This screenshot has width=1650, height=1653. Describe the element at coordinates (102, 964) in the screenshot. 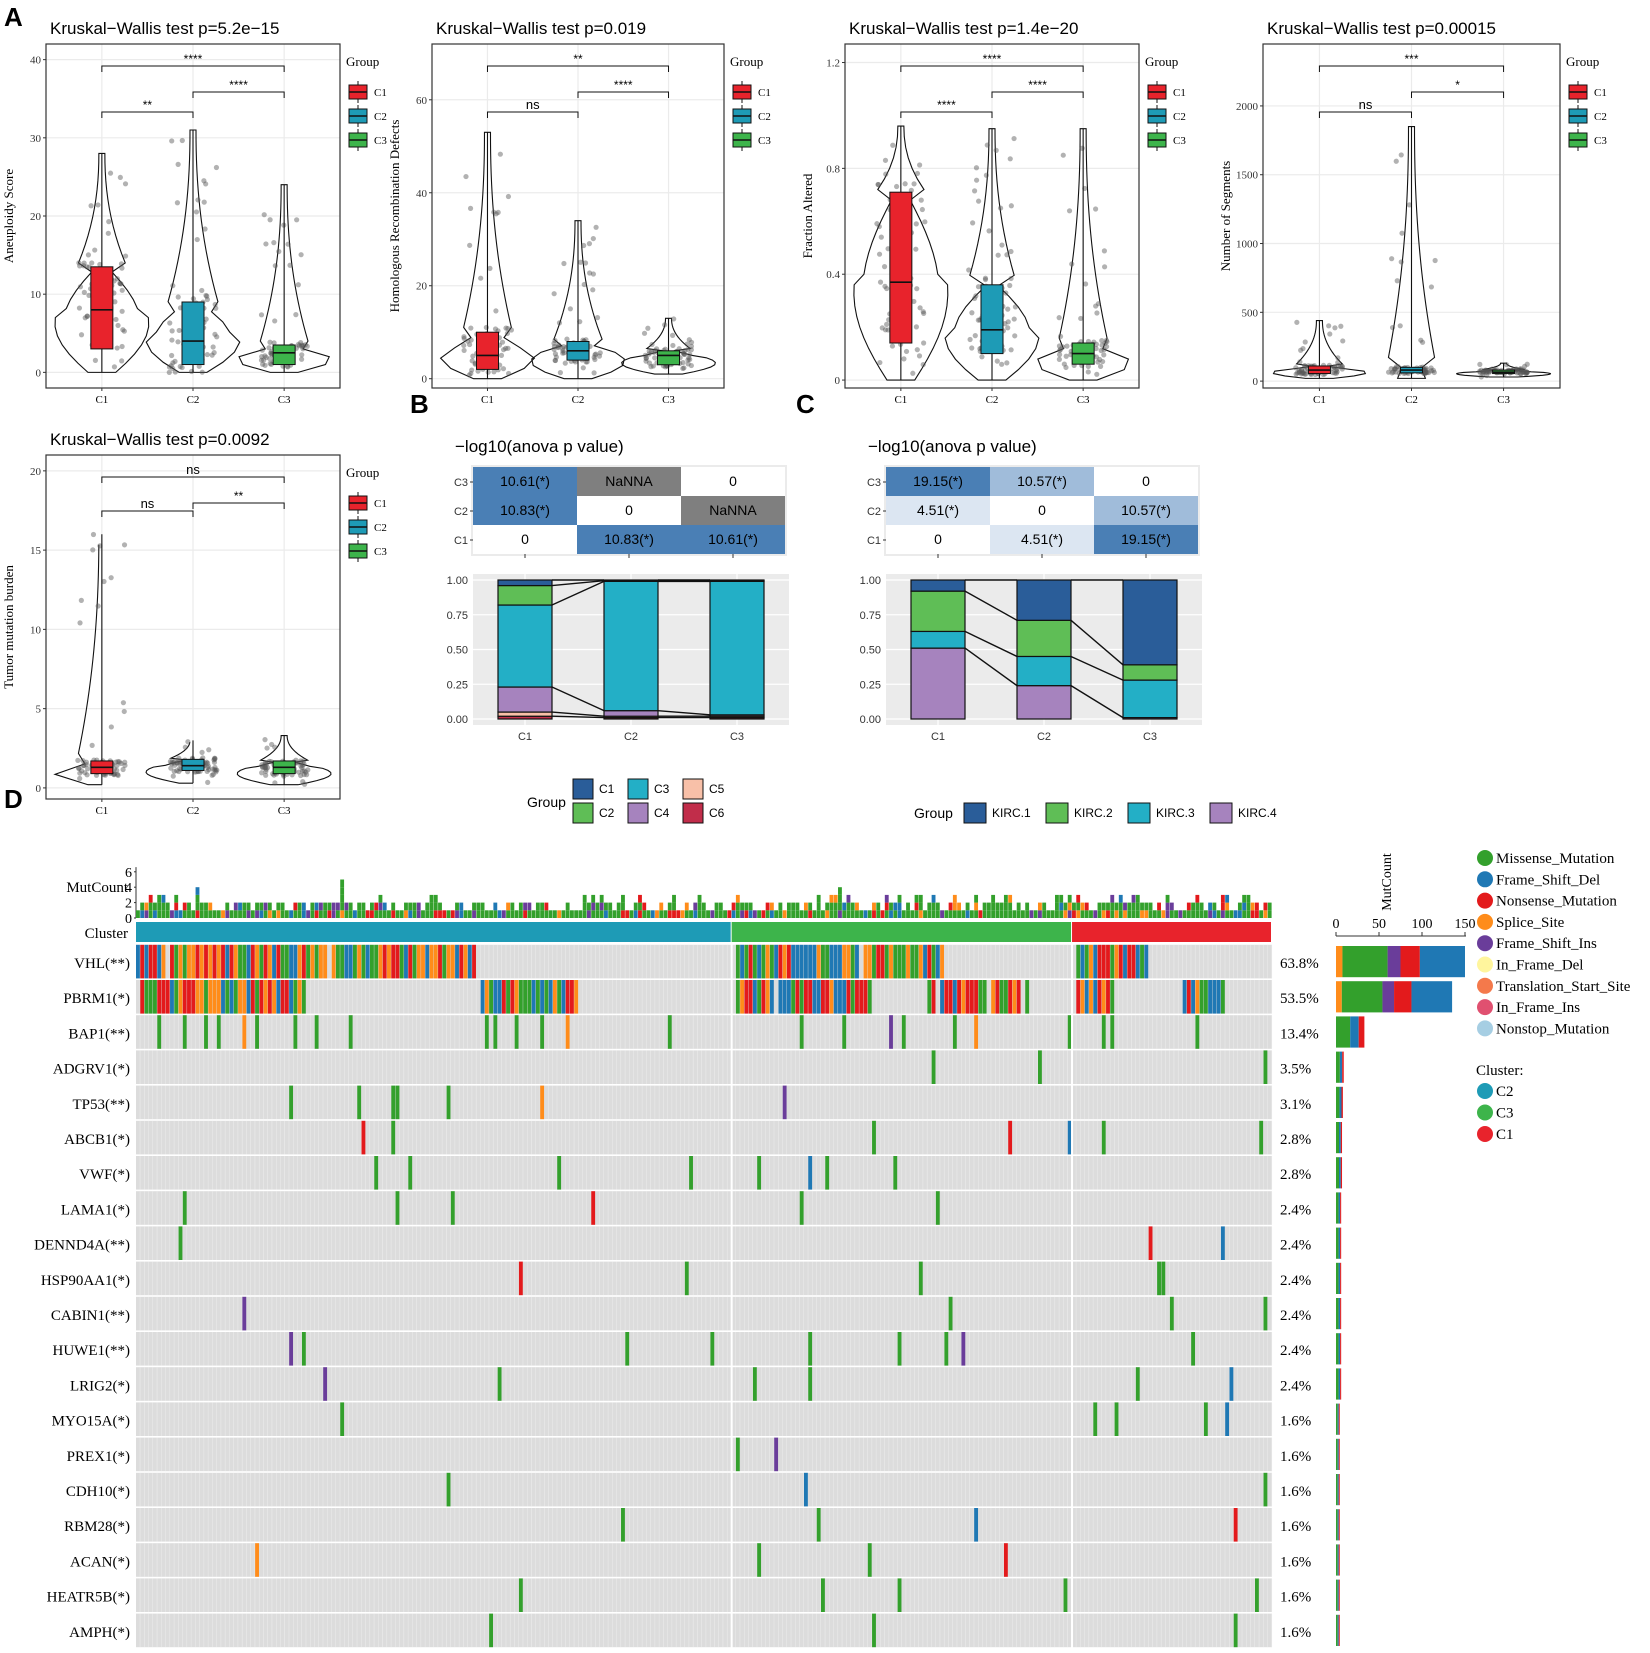

I see `gene-label: VHL(**)` at that location.